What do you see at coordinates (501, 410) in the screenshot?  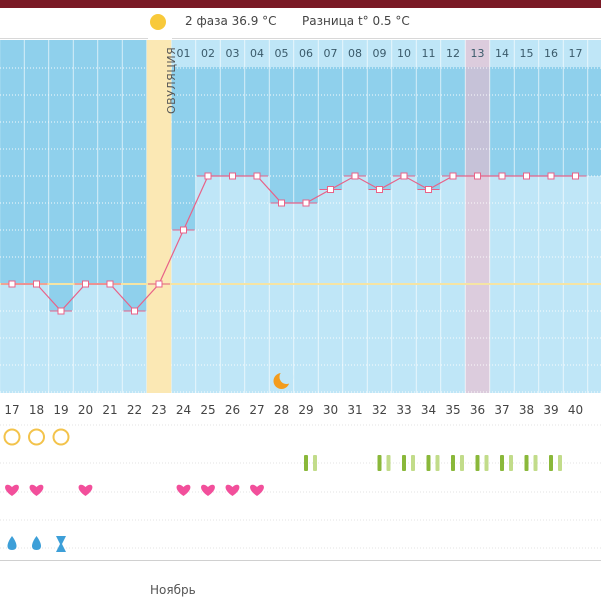 I see `cycle-day-label: 37` at bounding box center [501, 410].